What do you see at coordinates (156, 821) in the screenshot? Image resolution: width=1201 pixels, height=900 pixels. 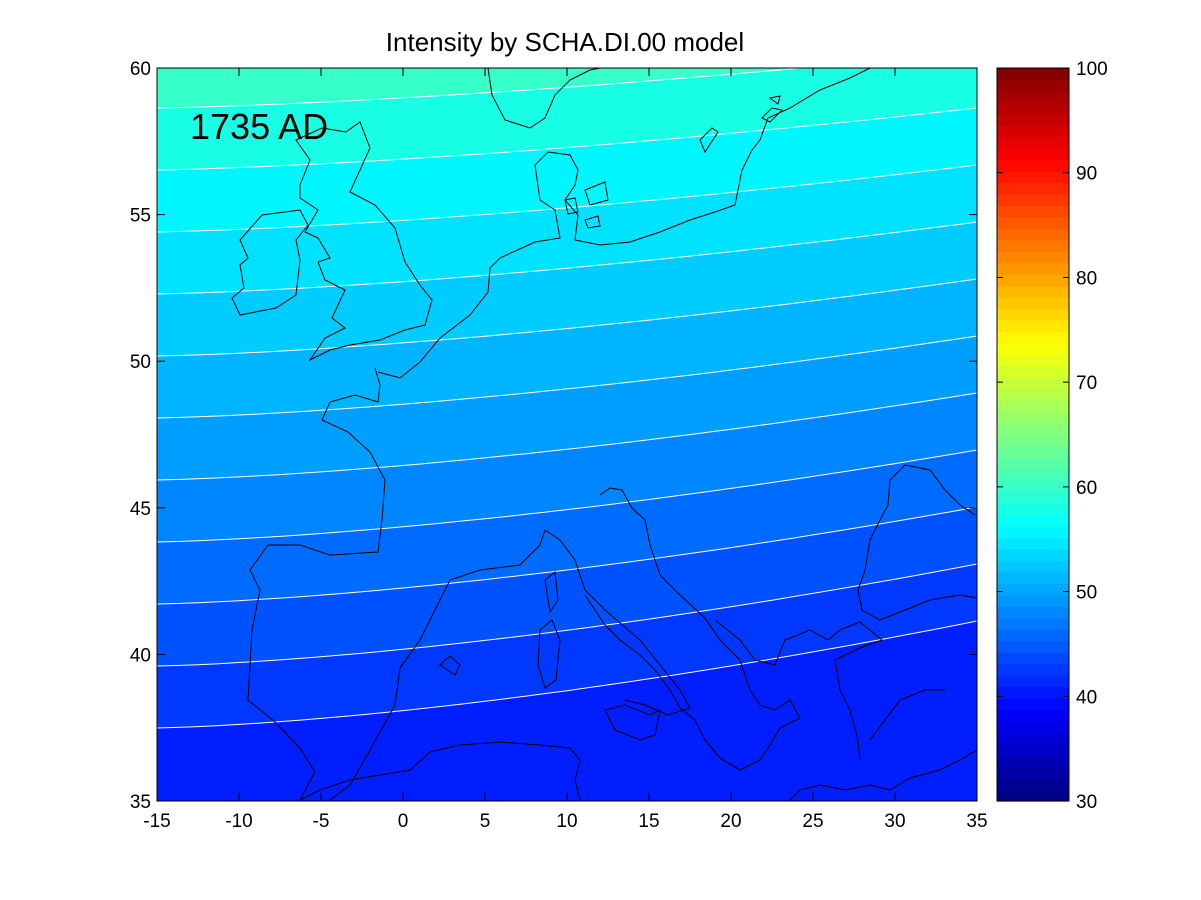 I see `x-tick-label: -15` at bounding box center [156, 821].